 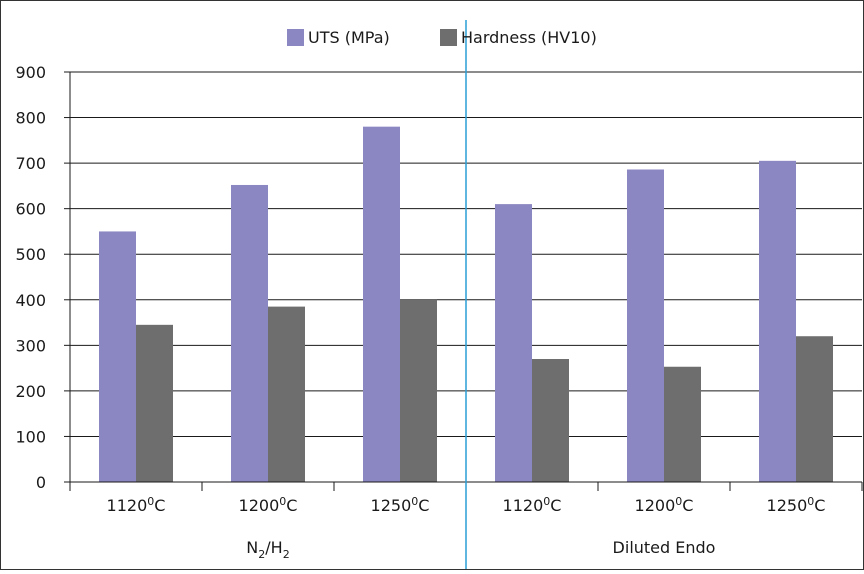 I want to click on y-tick-label: 300, so click(x=30, y=345).